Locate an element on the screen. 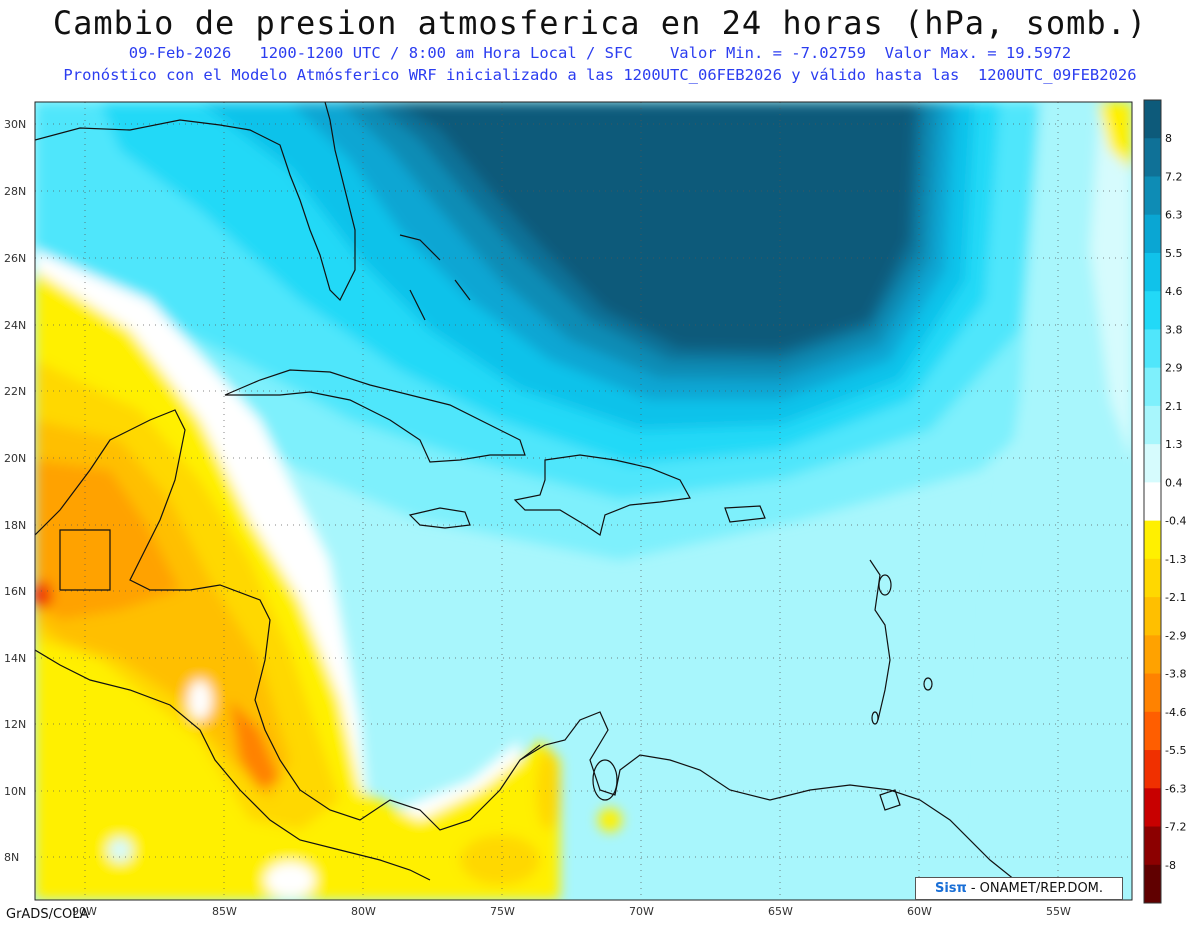 The image size is (1200, 927). lat-label: 28N is located at coordinates (15, 191).